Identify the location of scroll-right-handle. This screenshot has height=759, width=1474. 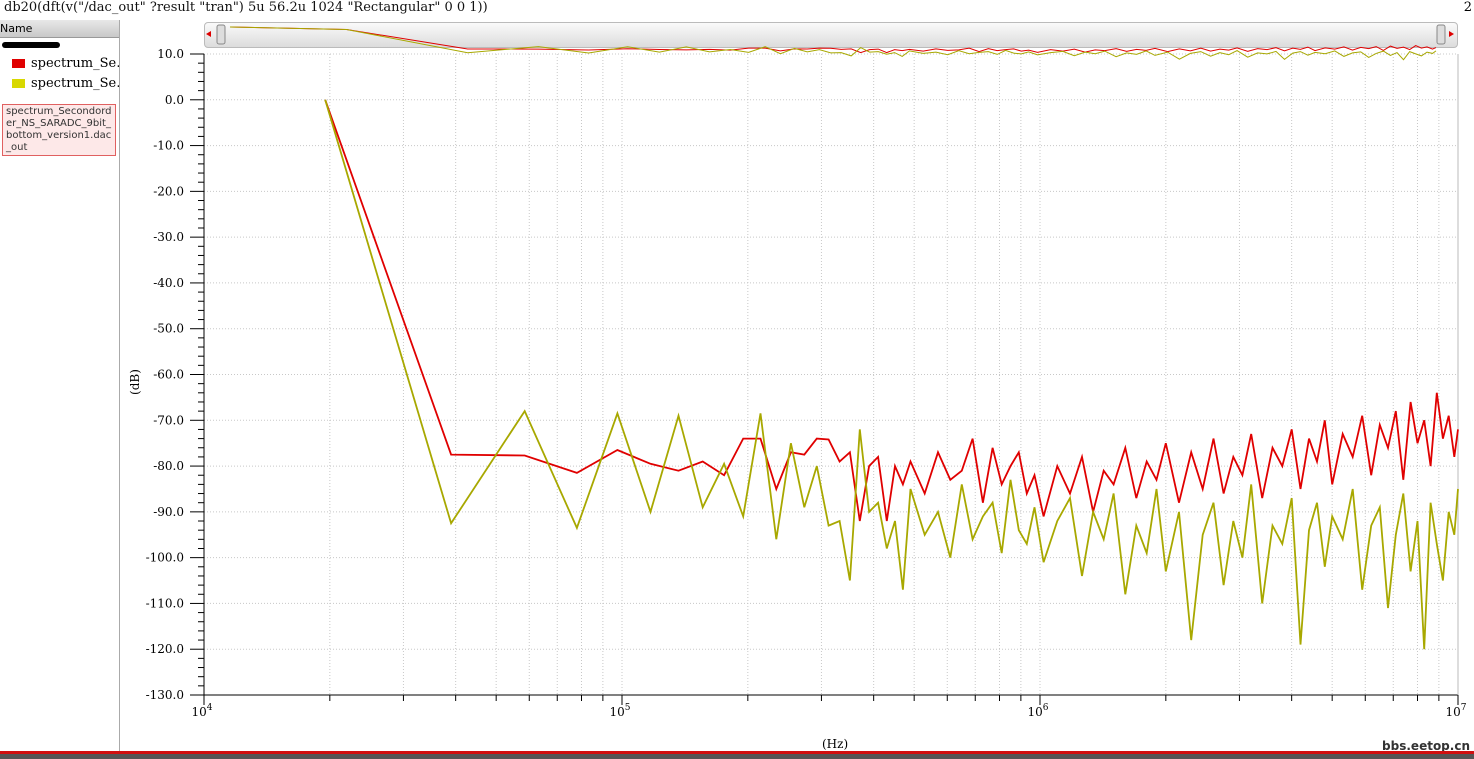
(1441, 34).